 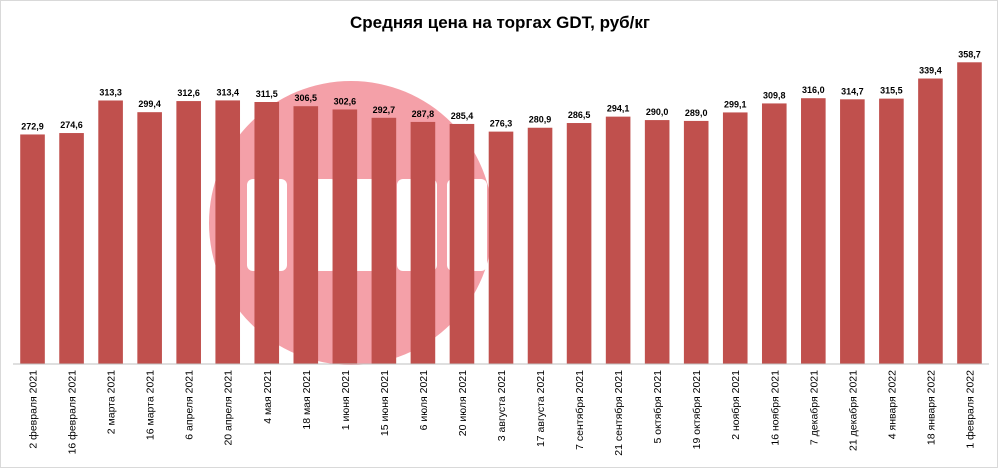 I want to click on x-tick-label: 2 ноября 2021, so click(x=736, y=405).